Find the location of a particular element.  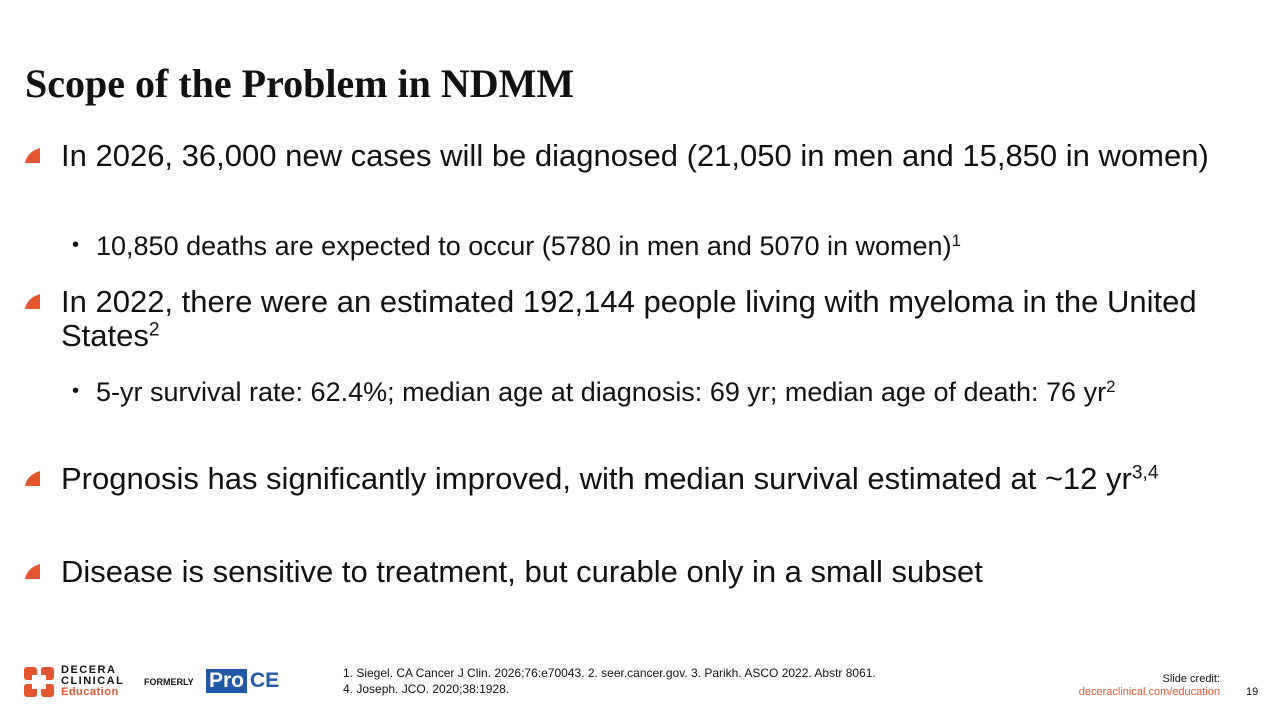

logo-text: DECERA CLINICAL Education is located at coordinates (92, 681).